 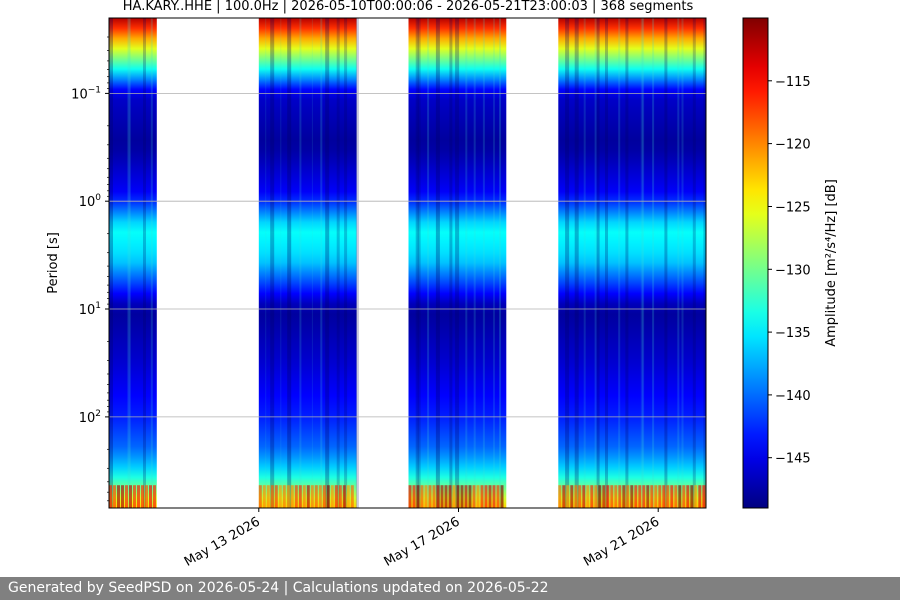 What do you see at coordinates (621, 541) in the screenshot?
I see `x-tick-label: May 21 2026` at bounding box center [621, 541].